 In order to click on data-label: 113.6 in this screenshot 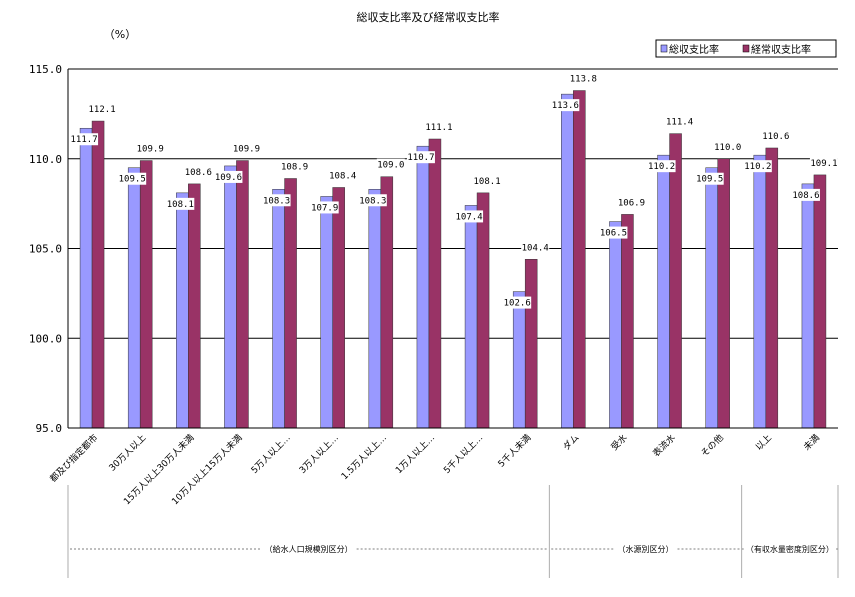, I will do `click(565, 106)`.